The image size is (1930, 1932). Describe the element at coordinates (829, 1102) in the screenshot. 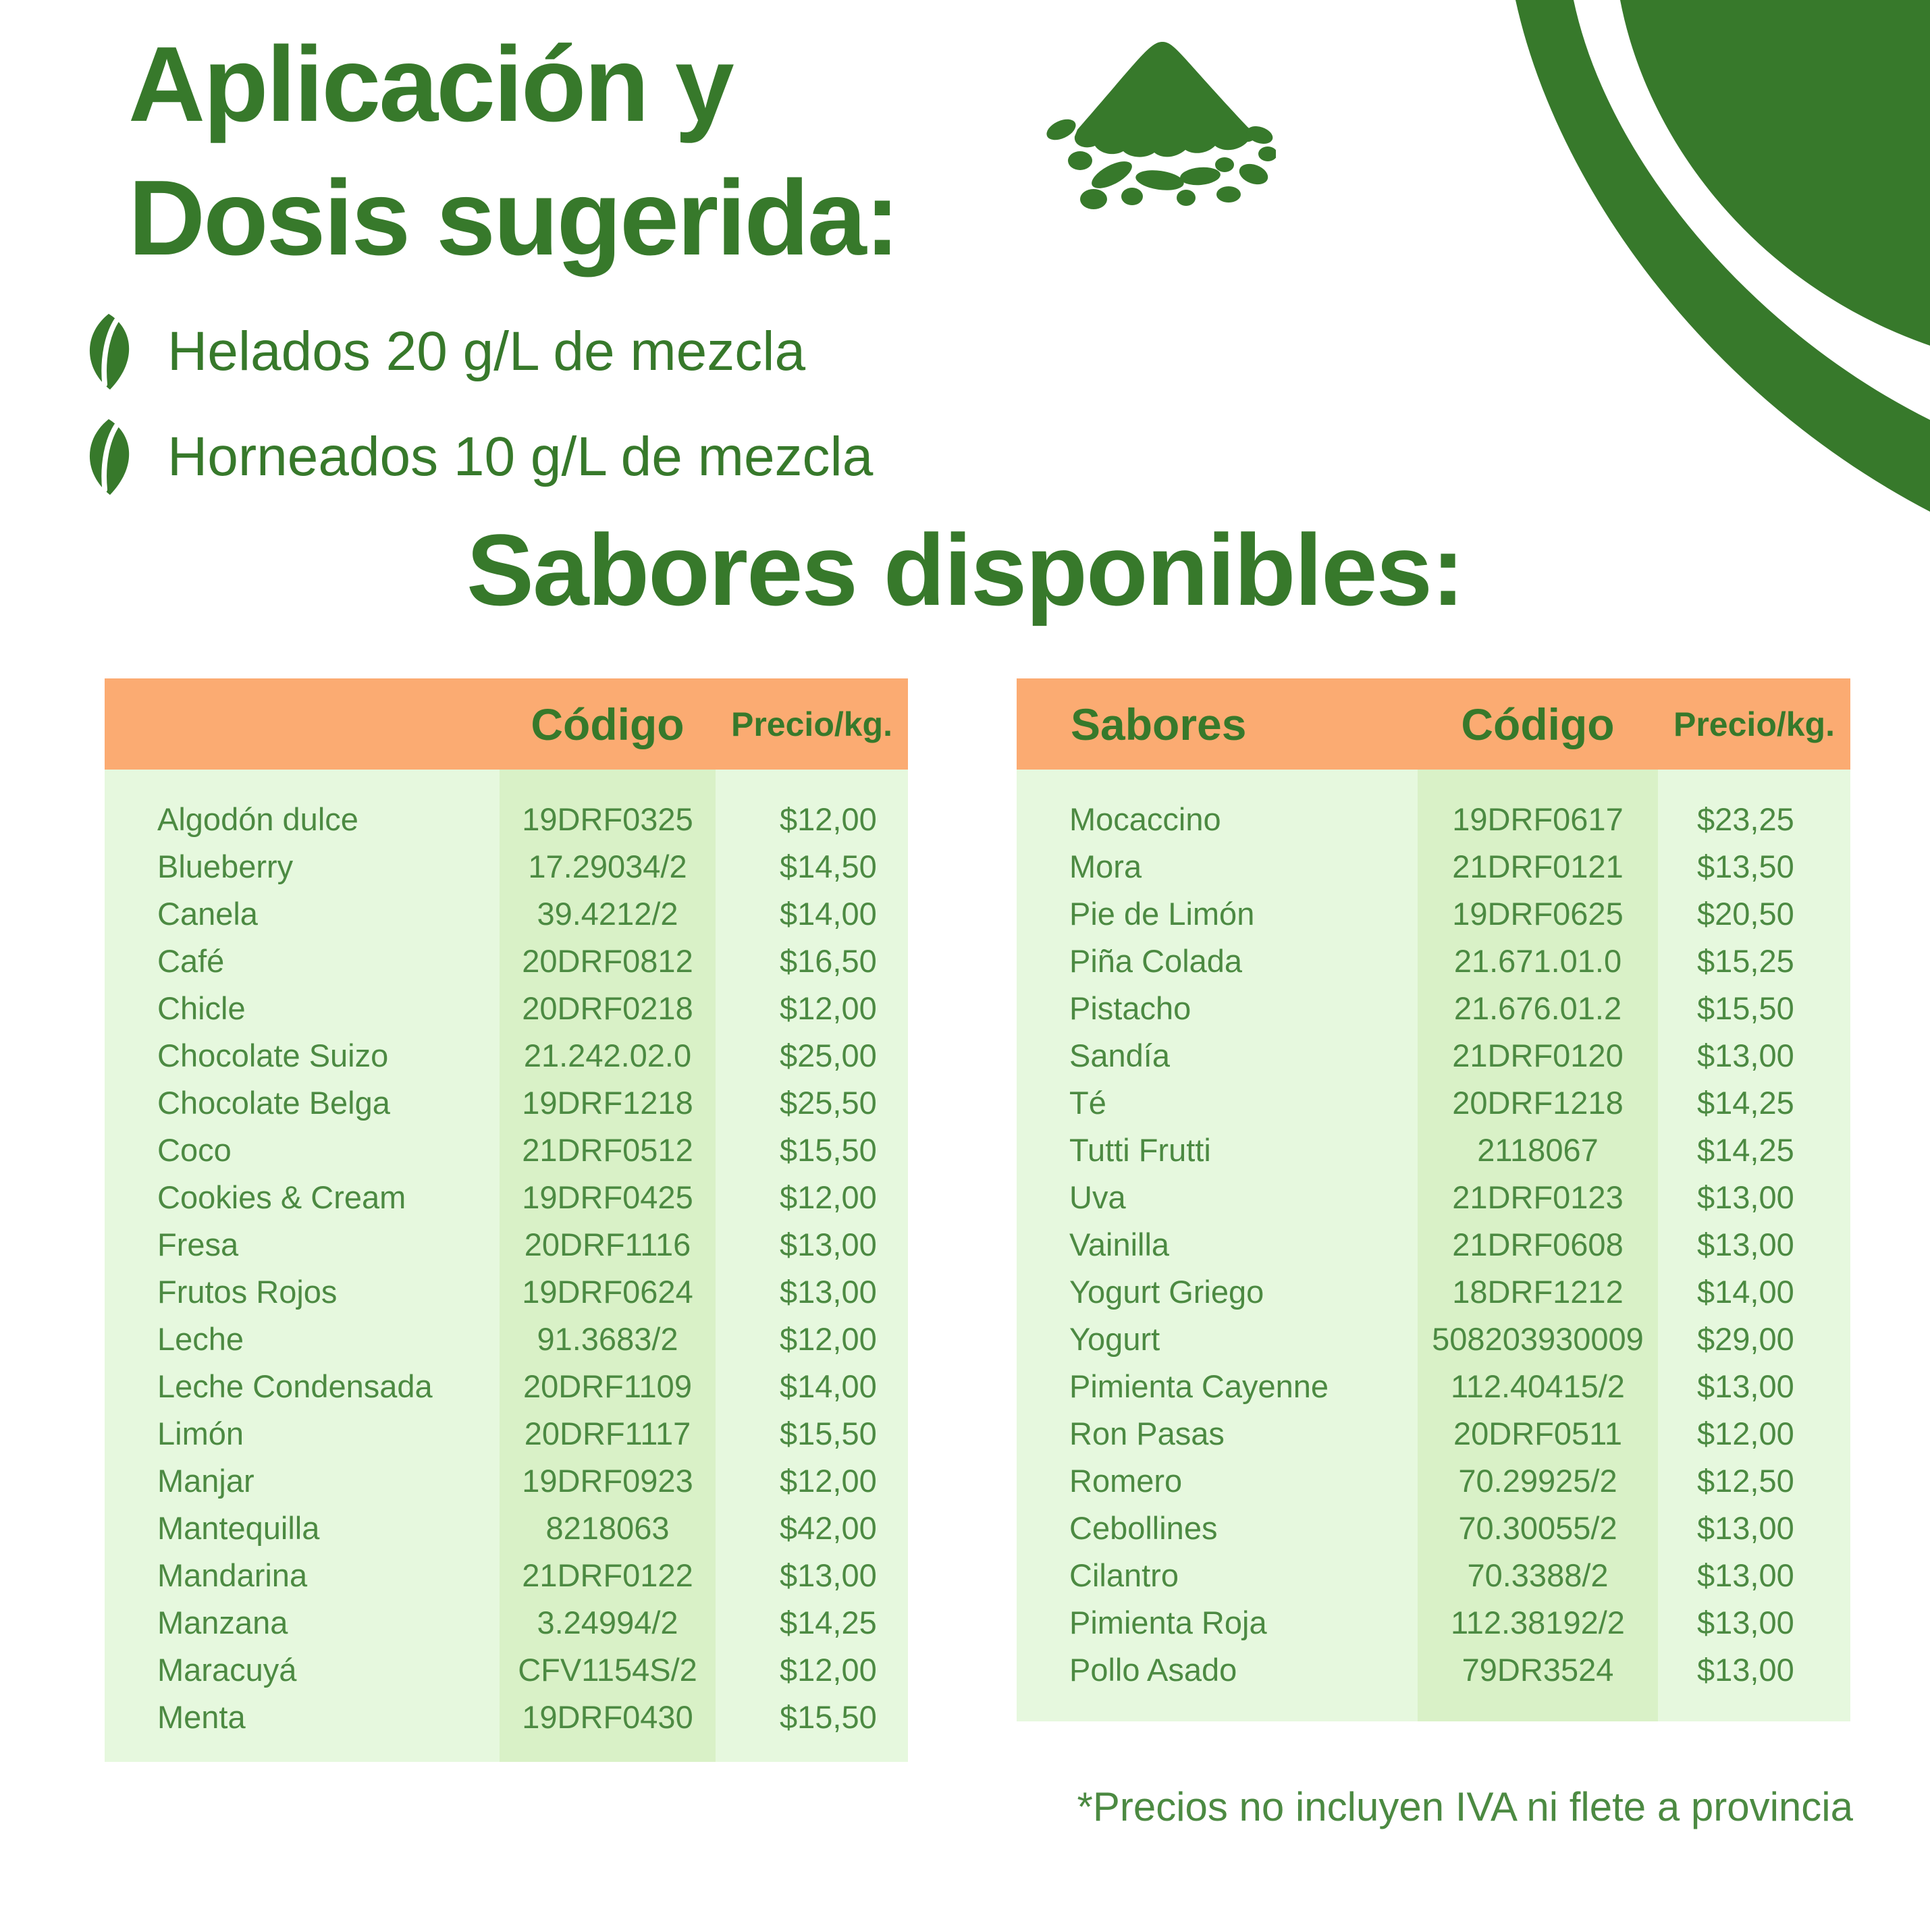

I see `price-cell: $25,50` at that location.